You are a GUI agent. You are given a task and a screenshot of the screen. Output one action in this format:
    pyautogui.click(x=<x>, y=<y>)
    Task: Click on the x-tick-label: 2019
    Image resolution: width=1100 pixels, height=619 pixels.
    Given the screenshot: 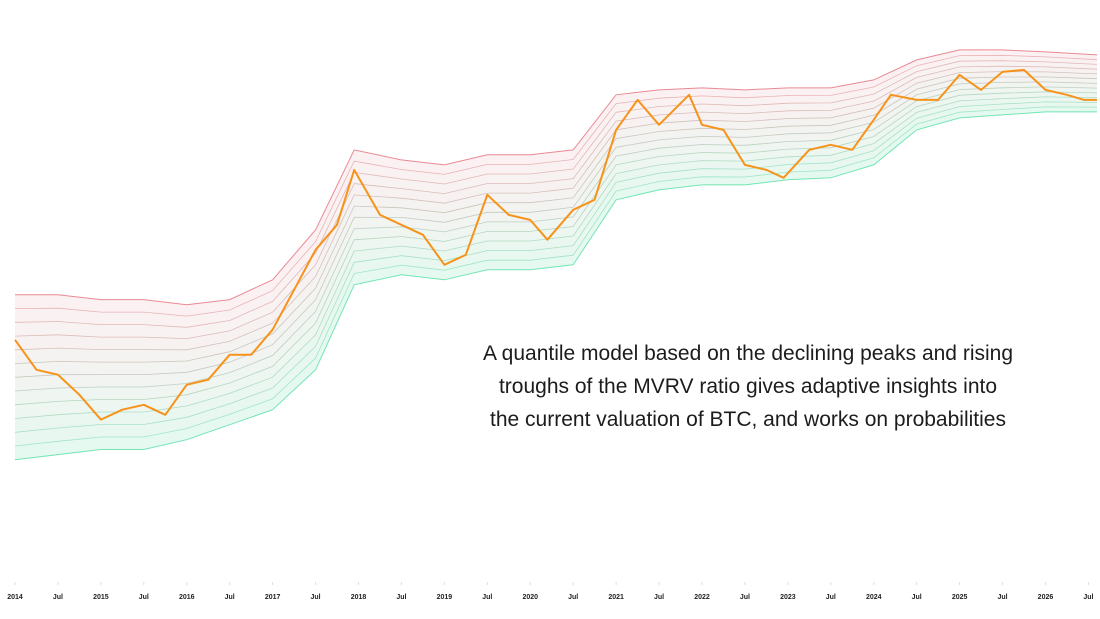 What is the action you would take?
    pyautogui.click(x=445, y=597)
    